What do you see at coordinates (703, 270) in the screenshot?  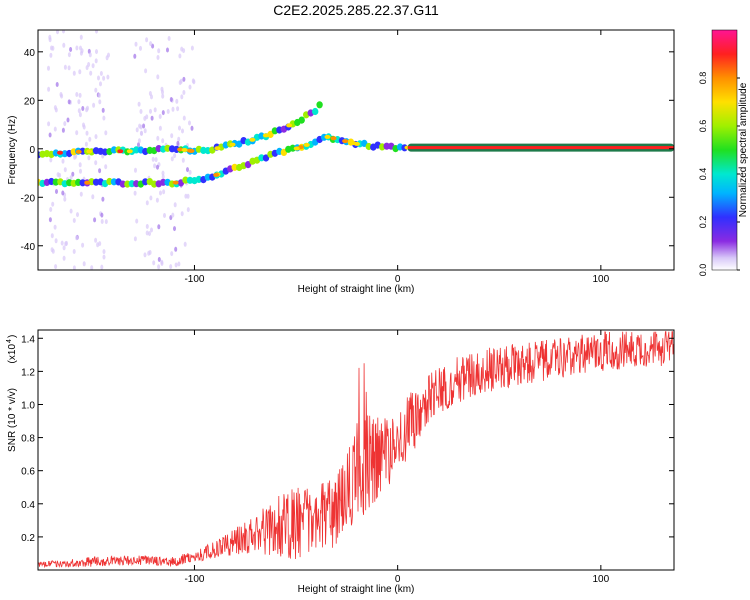 I see `colorbar-tick-label: 0.0` at bounding box center [703, 270].